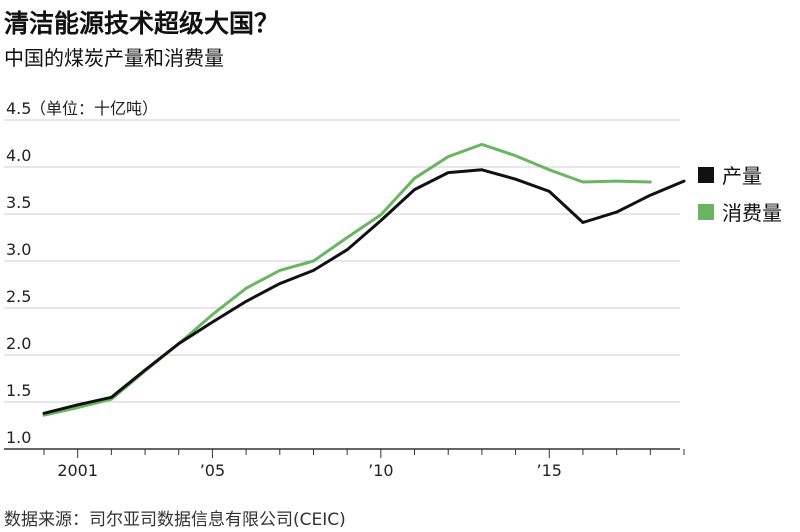 The image size is (800, 532). What do you see at coordinates (175, 520) in the screenshot?
I see `source-note: 数据来源：司尔亚司数据信息有限公司(CEIC)` at bounding box center [175, 520].